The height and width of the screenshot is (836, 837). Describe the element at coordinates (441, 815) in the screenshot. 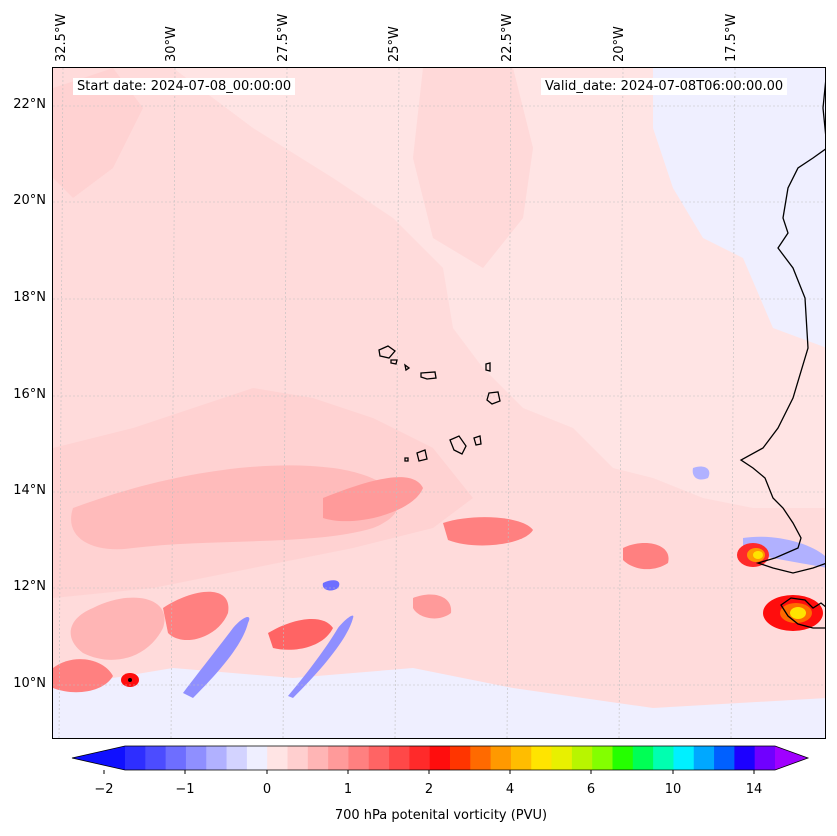

I see `colorbar-label: 700 hPa potenital vorticity (PVU)` at that location.